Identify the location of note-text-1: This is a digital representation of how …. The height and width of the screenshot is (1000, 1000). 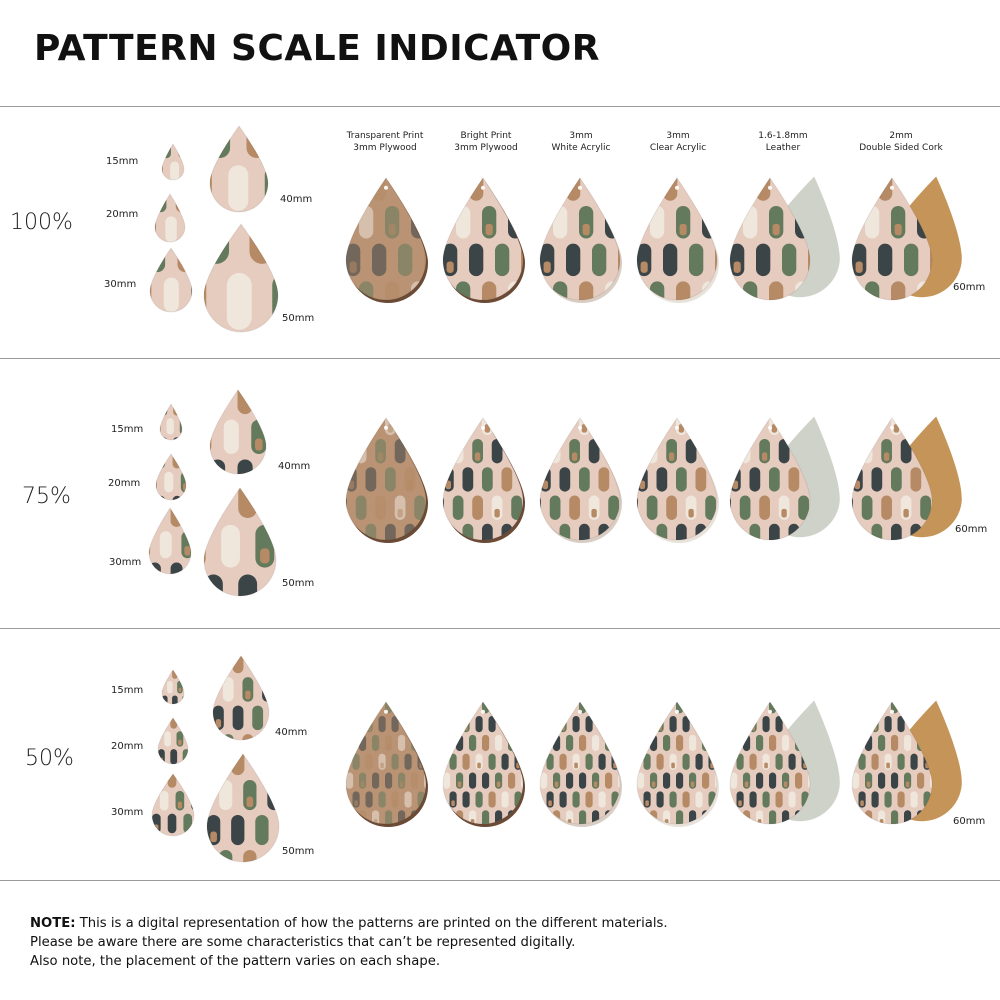
(373, 923).